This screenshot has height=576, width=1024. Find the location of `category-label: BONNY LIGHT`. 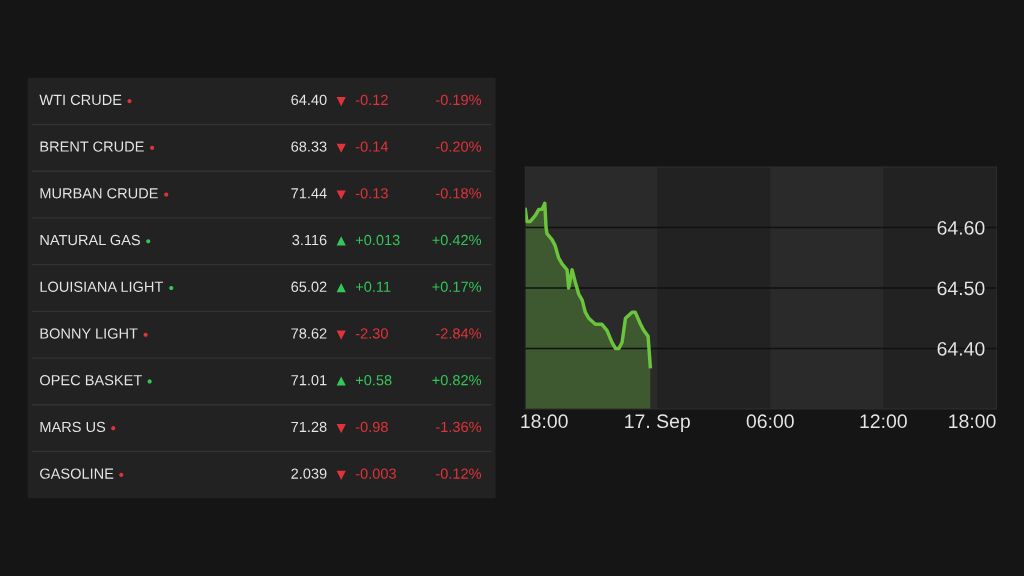

category-label: BONNY LIGHT is located at coordinates (89, 333).